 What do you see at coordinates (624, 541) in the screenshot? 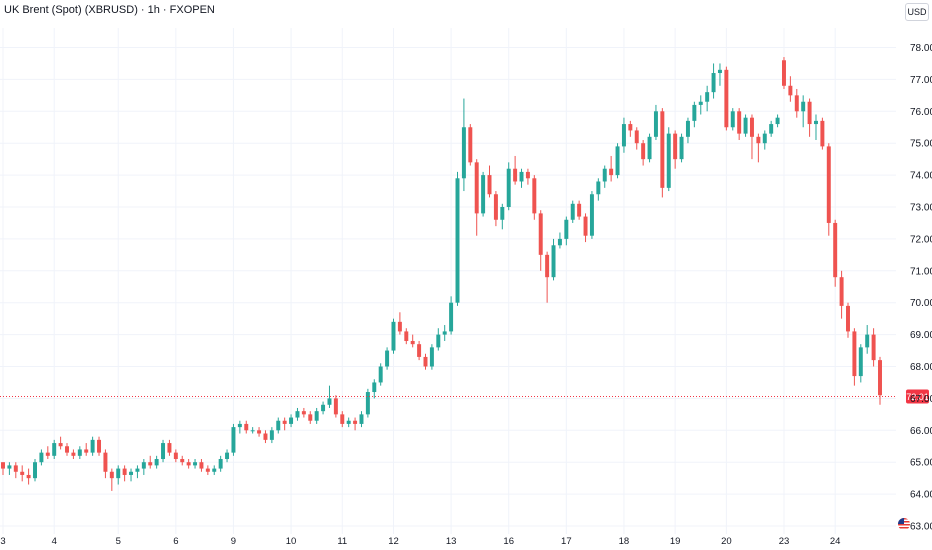
I see `x-tick-label: 18` at bounding box center [624, 541].